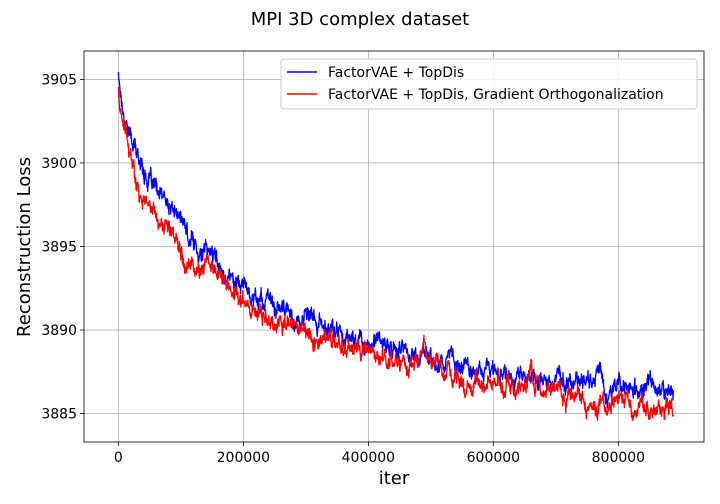  Describe the element at coordinates (493, 458) in the screenshot. I see `x-tick-label: 600000` at that location.